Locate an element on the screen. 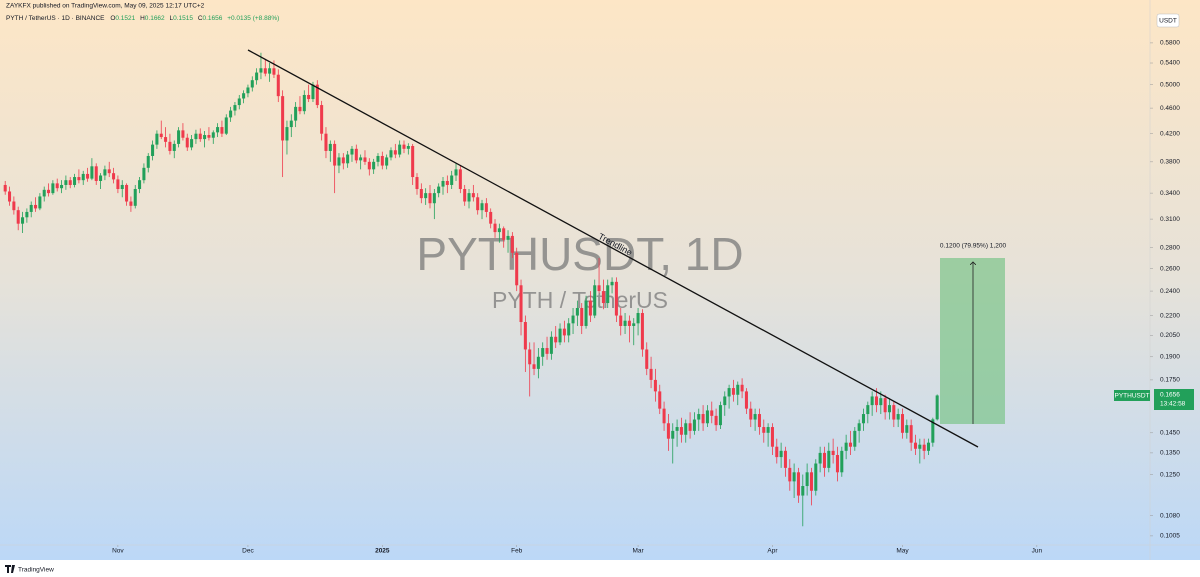 The image size is (1200, 577). currency-box is located at coordinates (1168, 20).